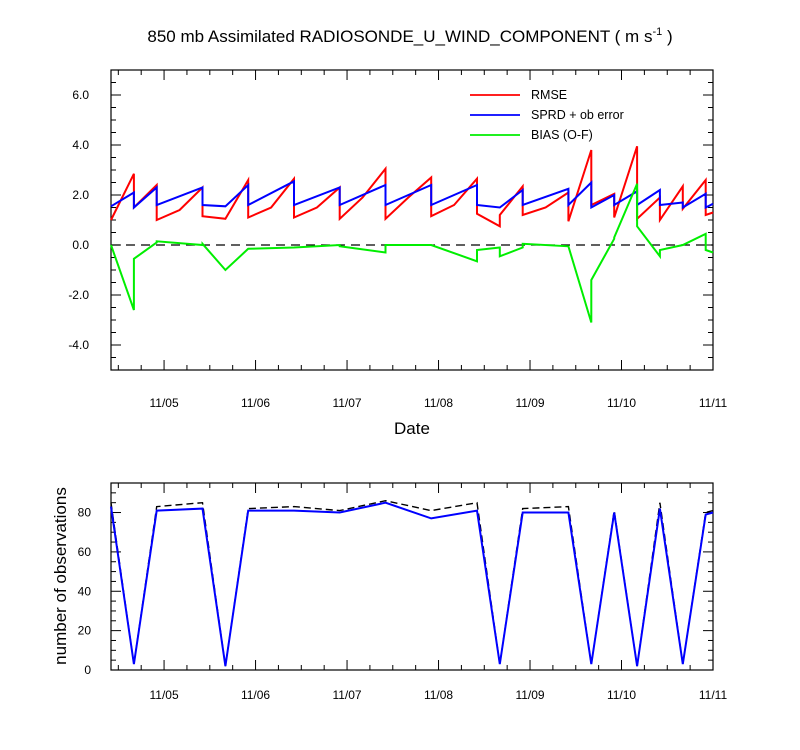  Describe the element at coordinates (346, 403) in the screenshot. I see `top-xtick-label: 11/07` at that location.